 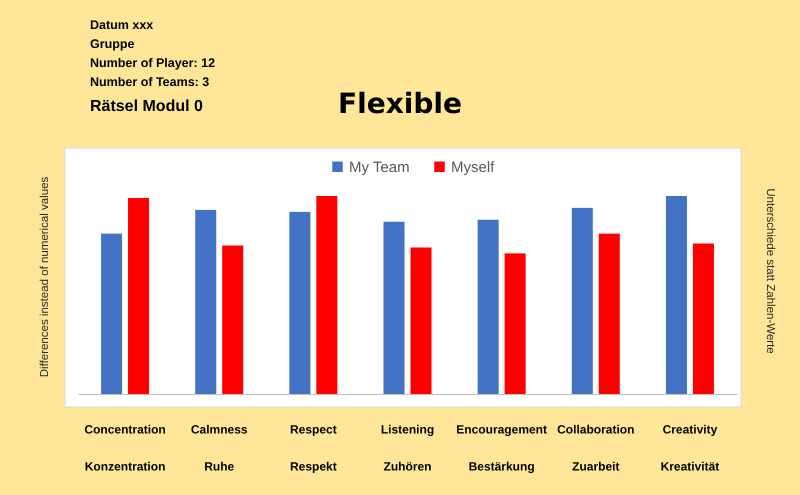 What do you see at coordinates (125, 448) in the screenshot?
I see `category-label: Concentration Konzentration` at bounding box center [125, 448].